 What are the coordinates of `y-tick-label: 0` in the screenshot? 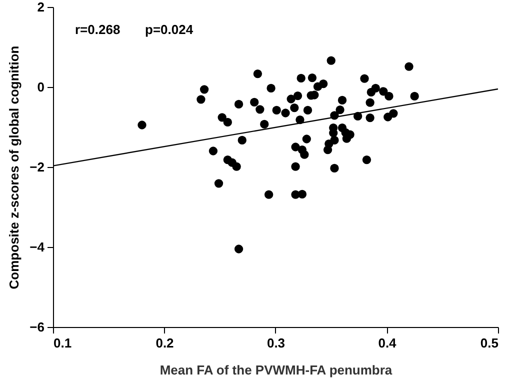 It's located at (40, 87).